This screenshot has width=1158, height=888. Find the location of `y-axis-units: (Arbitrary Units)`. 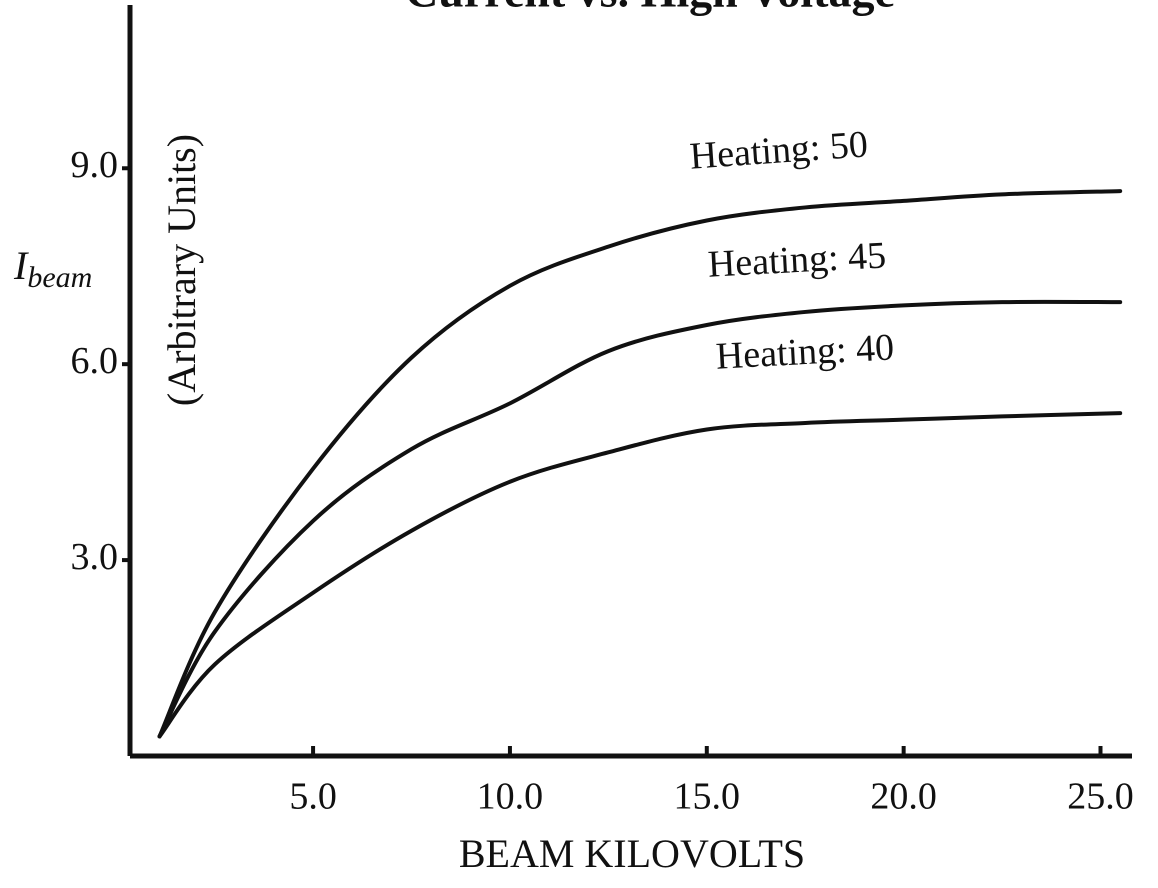

y-axis-units: (Arbitrary Units) is located at coordinates (181, 270).